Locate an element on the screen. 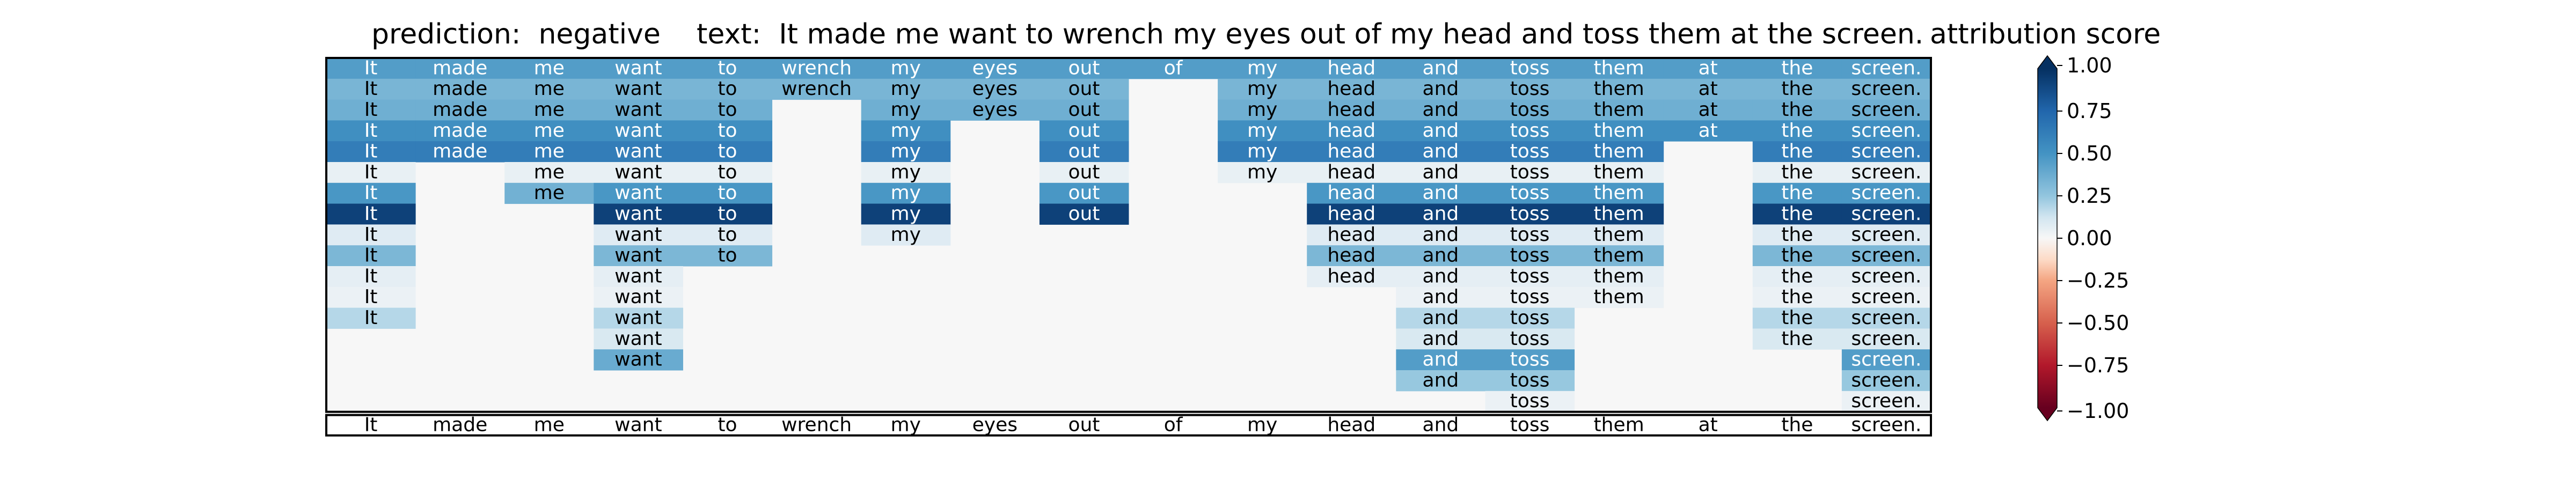 This screenshot has height=485, width=2576. colorbar-title: attribution score is located at coordinates (2045, 34).